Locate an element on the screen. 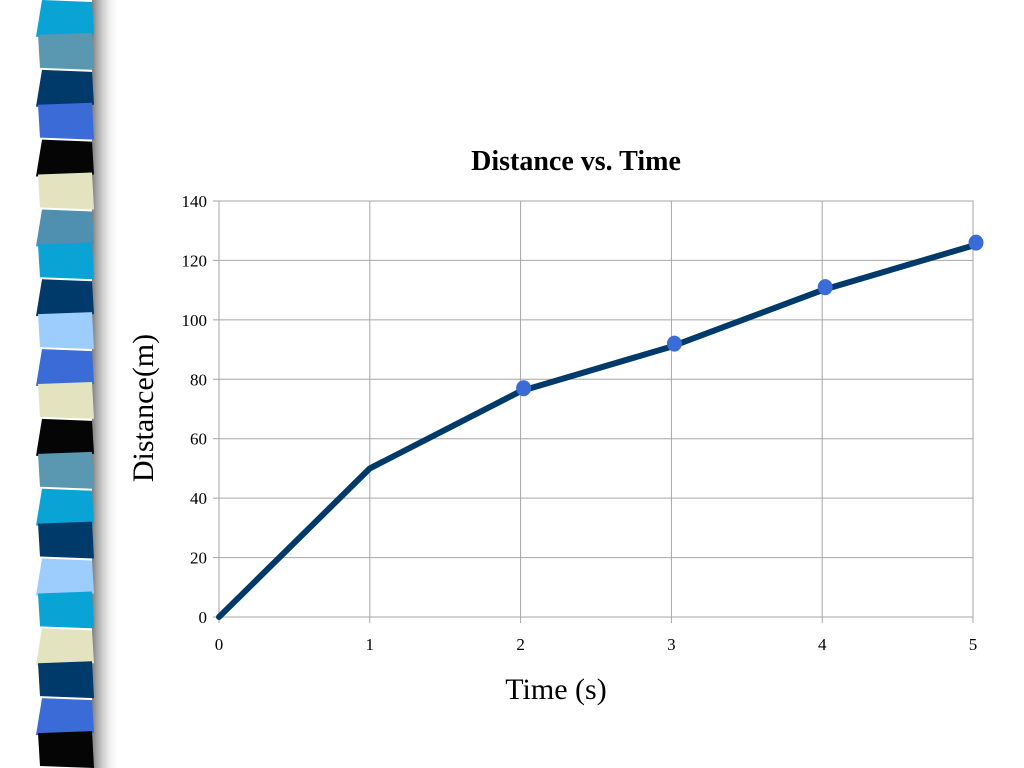  y-tick-label: 120 is located at coordinates (195, 260).